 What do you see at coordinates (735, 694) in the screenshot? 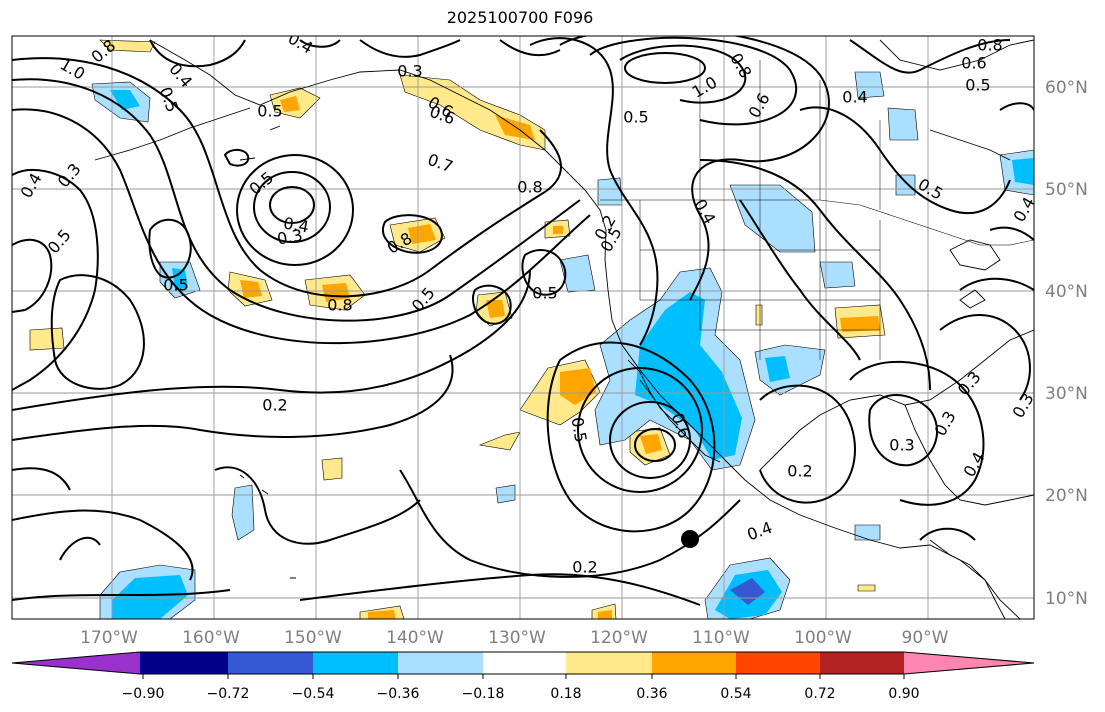
I see `colorbar-tick-label: 0.54` at bounding box center [735, 694].